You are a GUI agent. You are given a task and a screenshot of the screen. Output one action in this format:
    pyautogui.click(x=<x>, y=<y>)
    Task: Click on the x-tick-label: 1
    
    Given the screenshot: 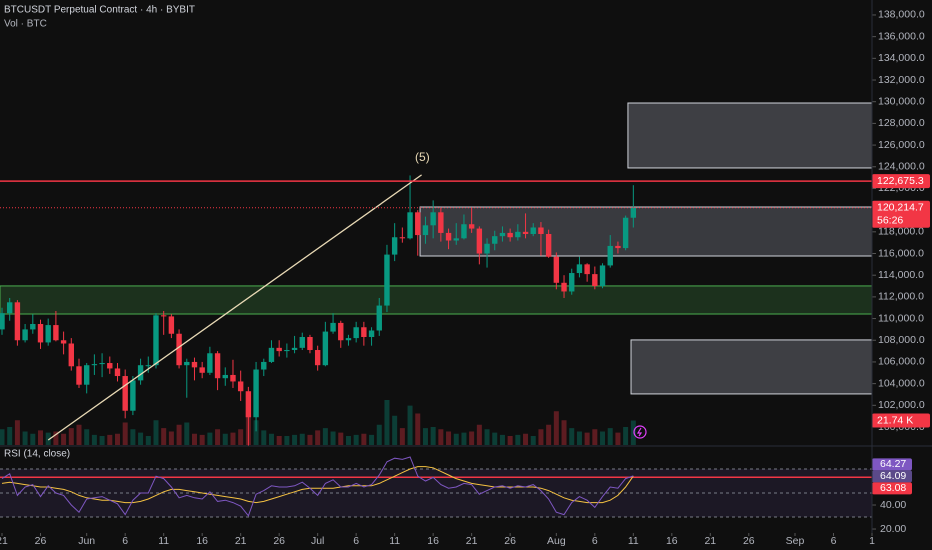 What is the action you would take?
    pyautogui.click(x=872, y=541)
    